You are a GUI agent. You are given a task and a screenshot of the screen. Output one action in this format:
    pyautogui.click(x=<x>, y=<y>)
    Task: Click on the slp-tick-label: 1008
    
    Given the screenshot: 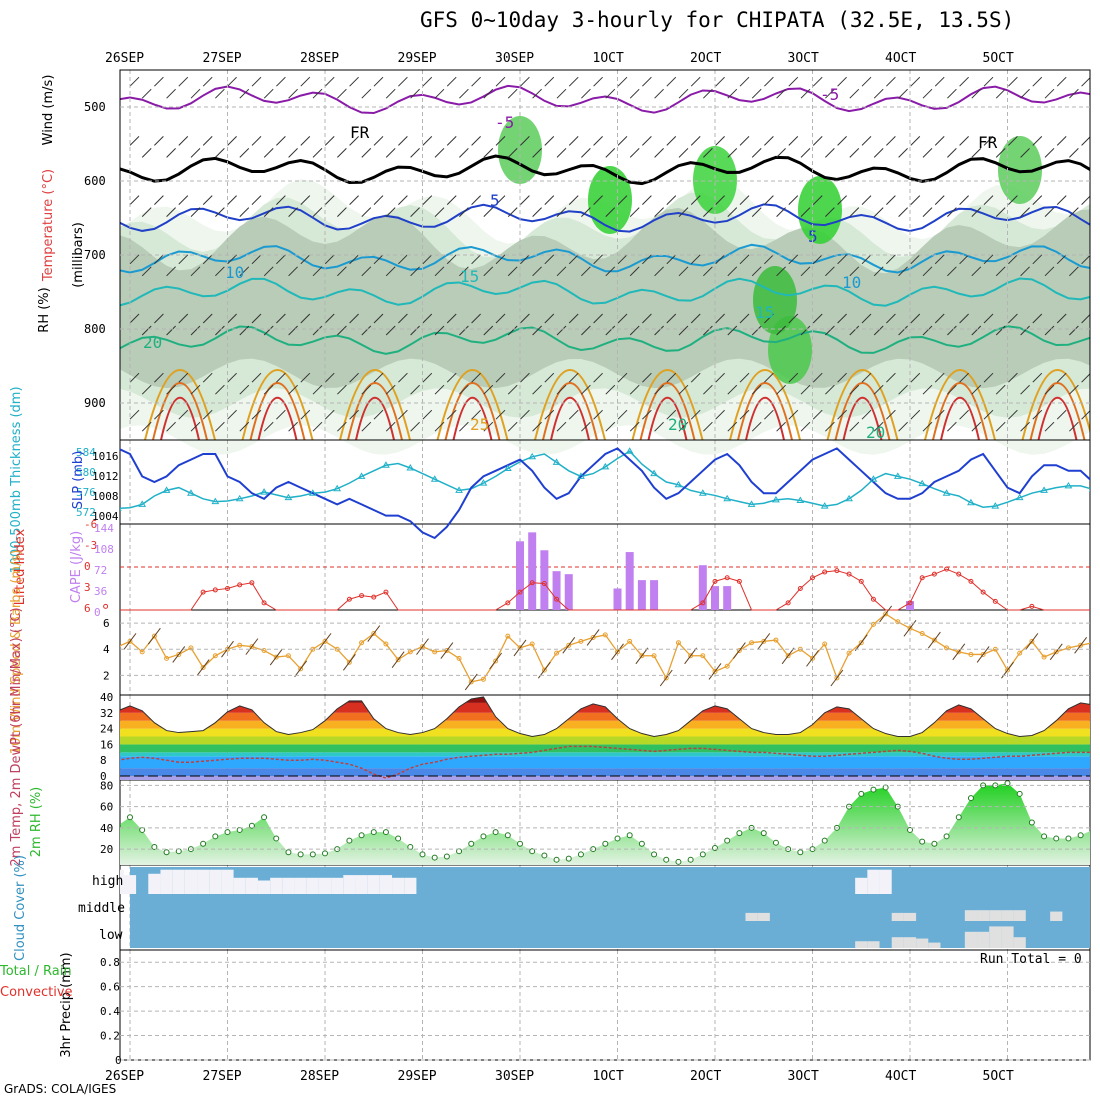 What is the action you would take?
    pyautogui.click(x=105, y=496)
    